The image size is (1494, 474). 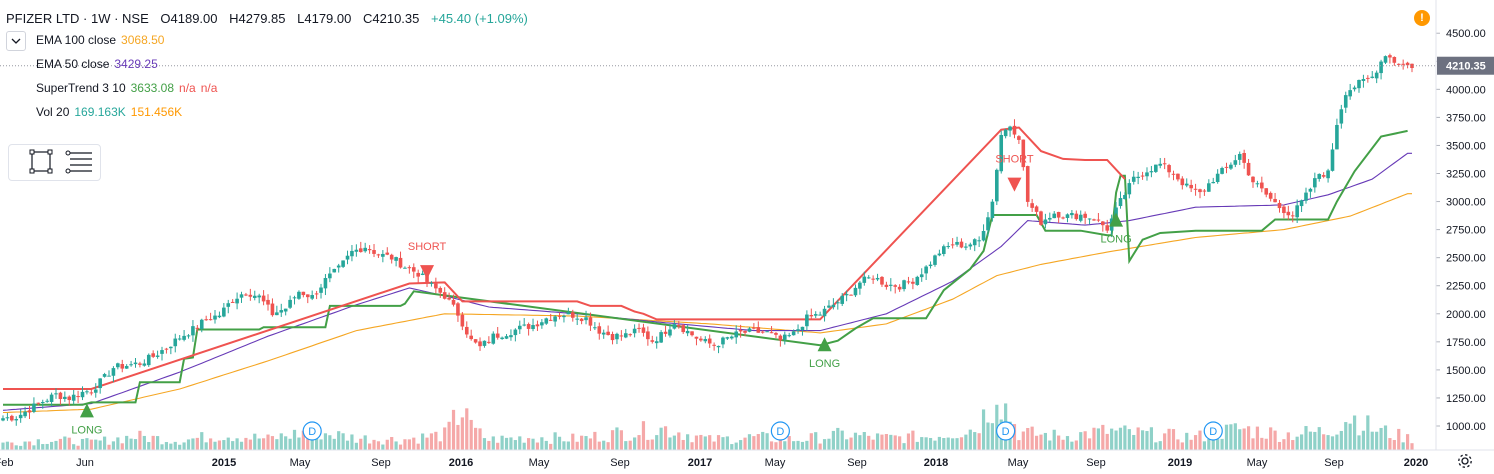 I want to click on indicator-row: EMA 100 close 3068.50, so click(x=100, y=40).